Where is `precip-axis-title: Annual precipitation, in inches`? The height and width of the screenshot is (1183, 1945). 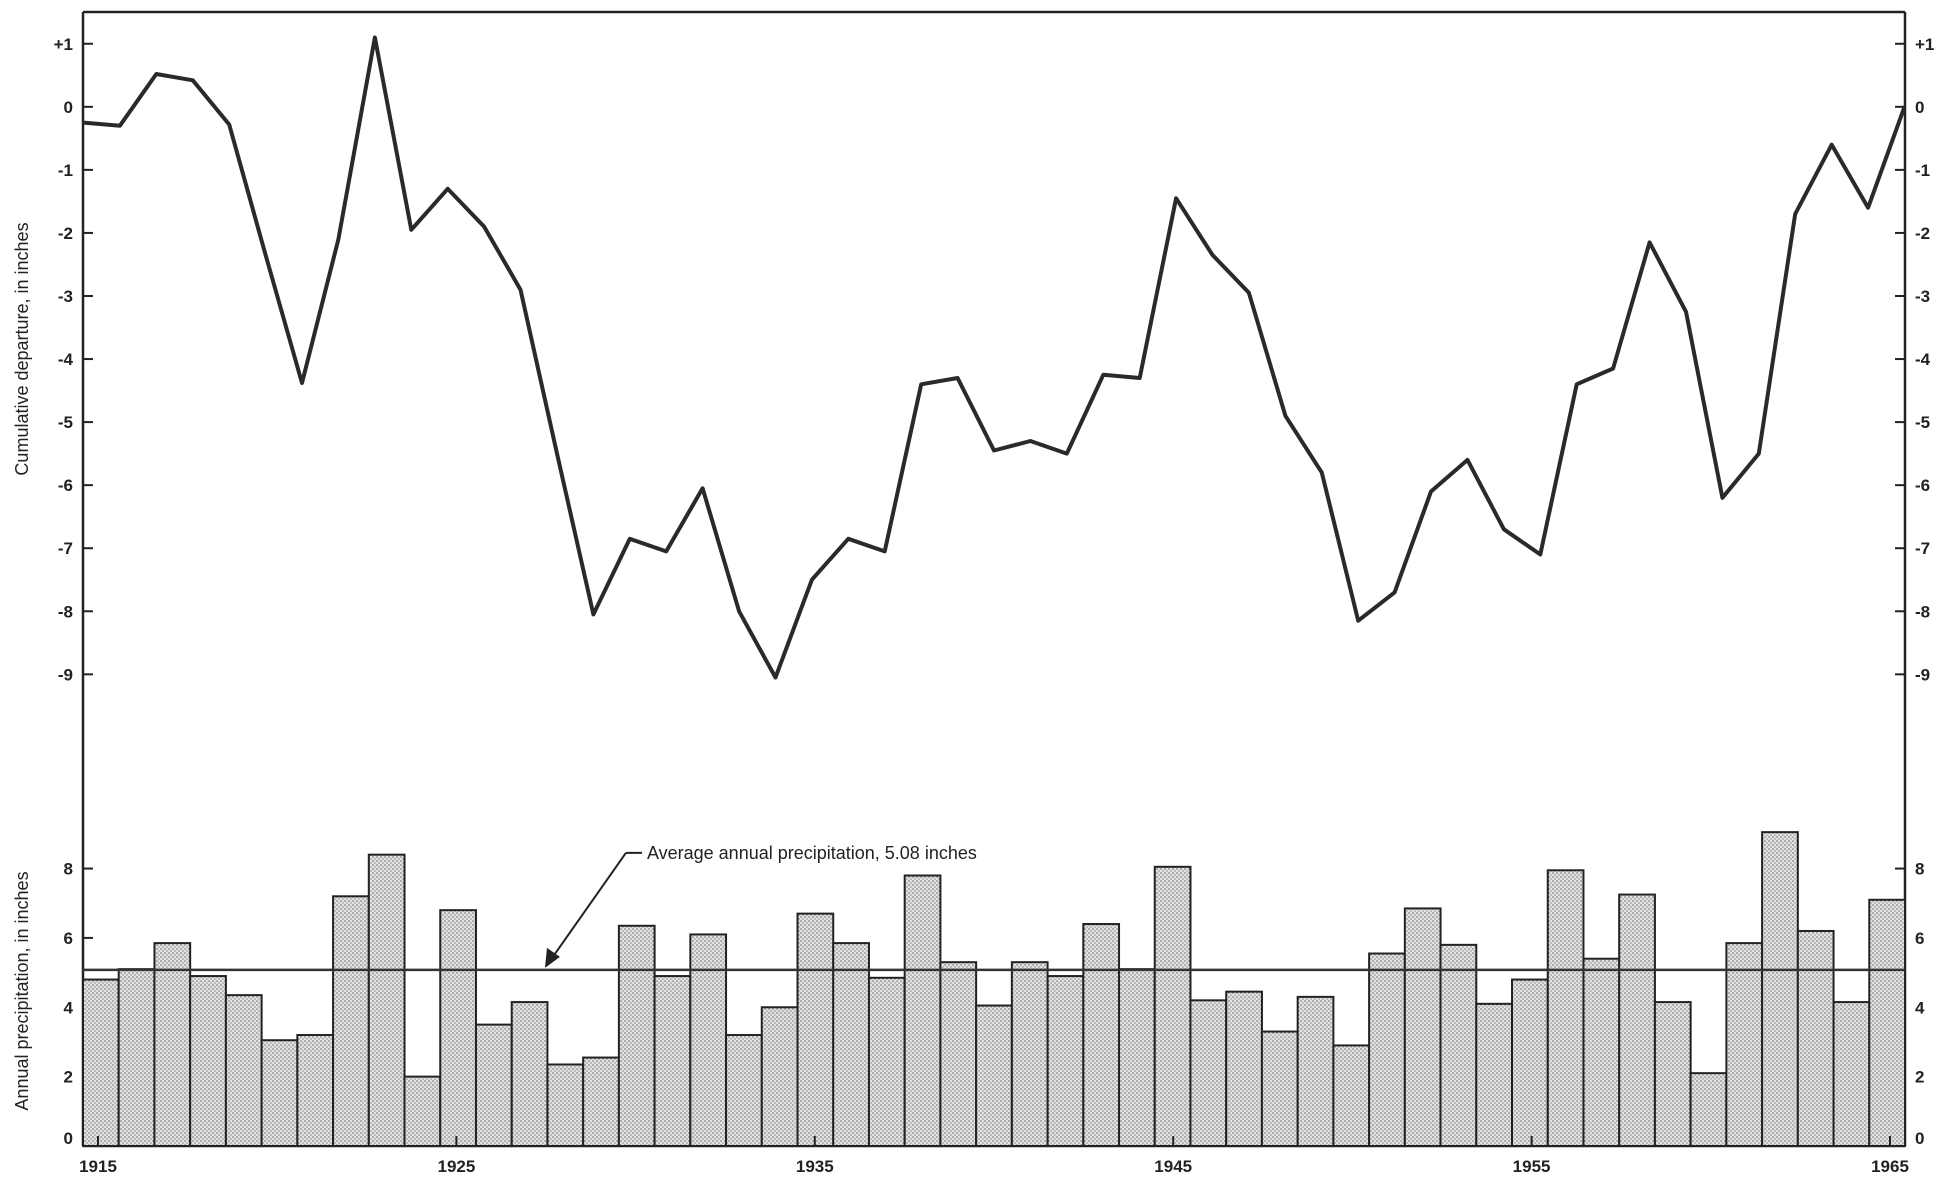 precip-axis-title: Annual precipitation, in inches is located at coordinates (22, 990).